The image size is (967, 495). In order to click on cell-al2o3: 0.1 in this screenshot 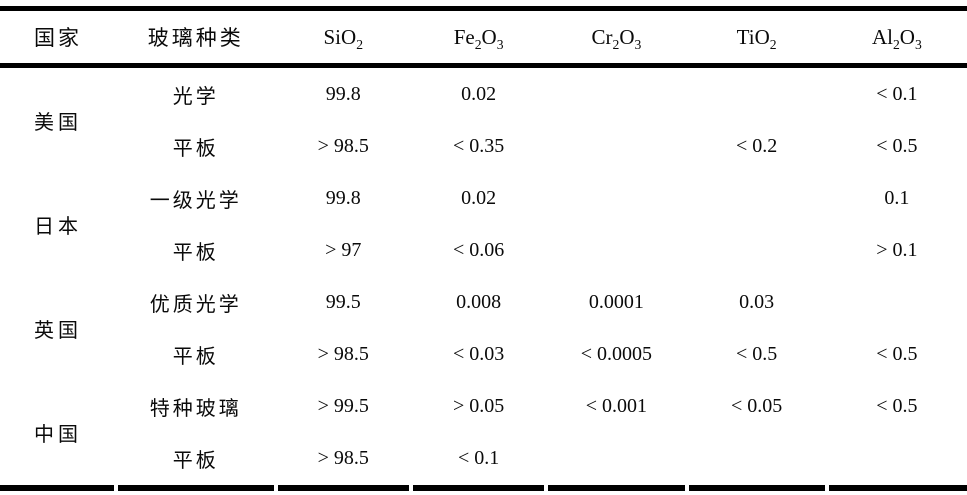, I will do `click(897, 197)`.